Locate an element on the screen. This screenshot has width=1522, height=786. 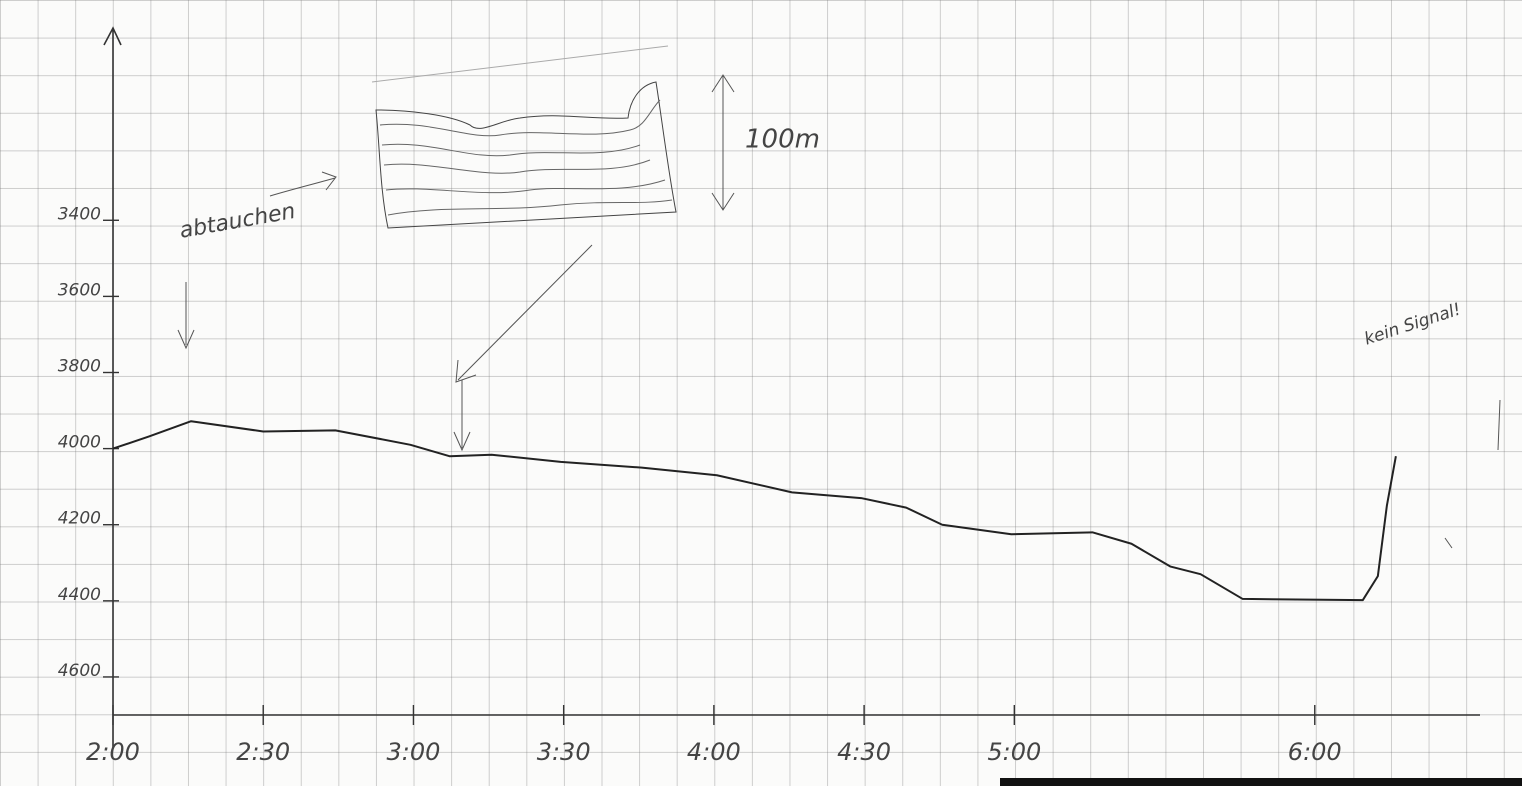
x-tick-label: 6:00 is located at coordinates (1315, 752).